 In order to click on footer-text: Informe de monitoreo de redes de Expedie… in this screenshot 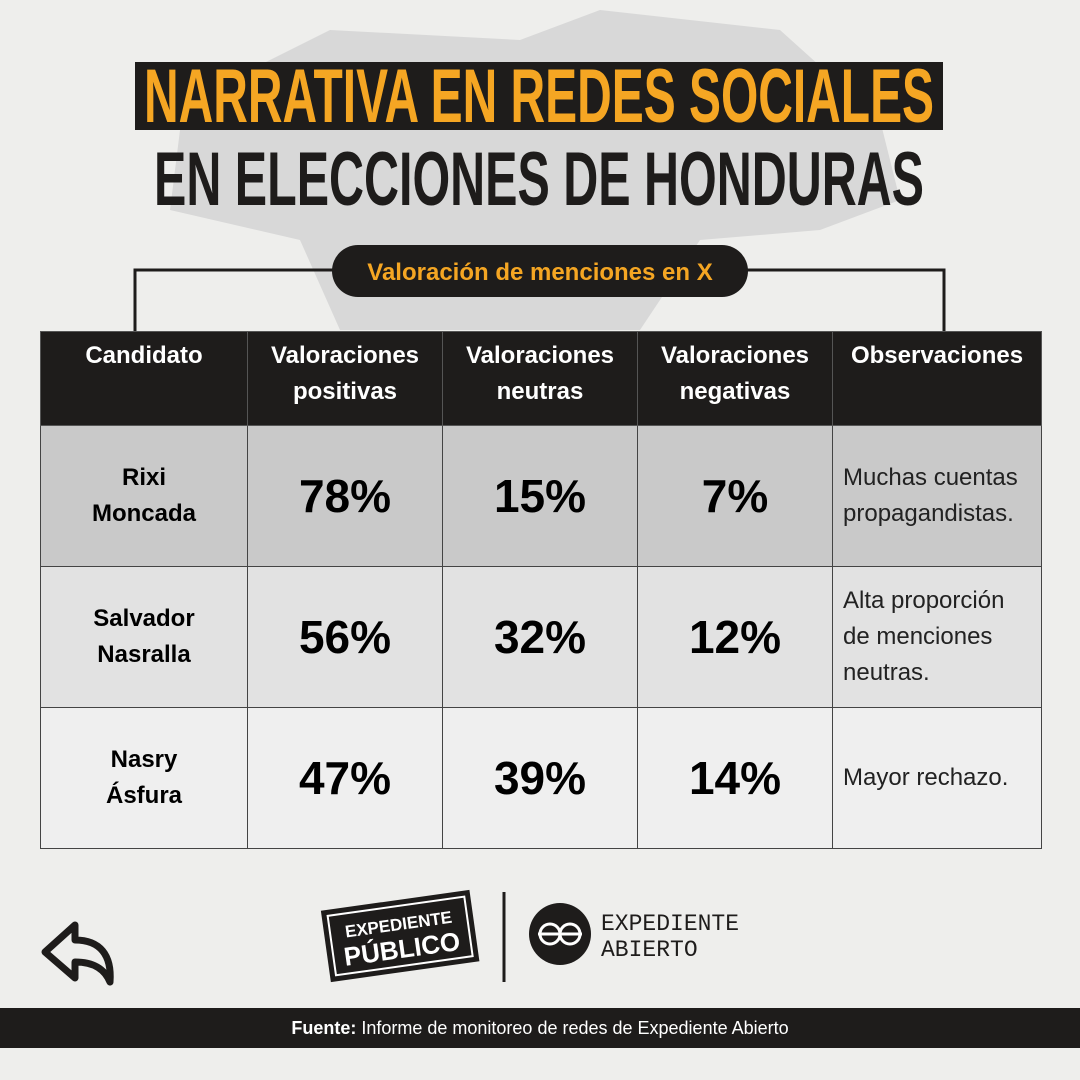, I will do `click(575, 1028)`.